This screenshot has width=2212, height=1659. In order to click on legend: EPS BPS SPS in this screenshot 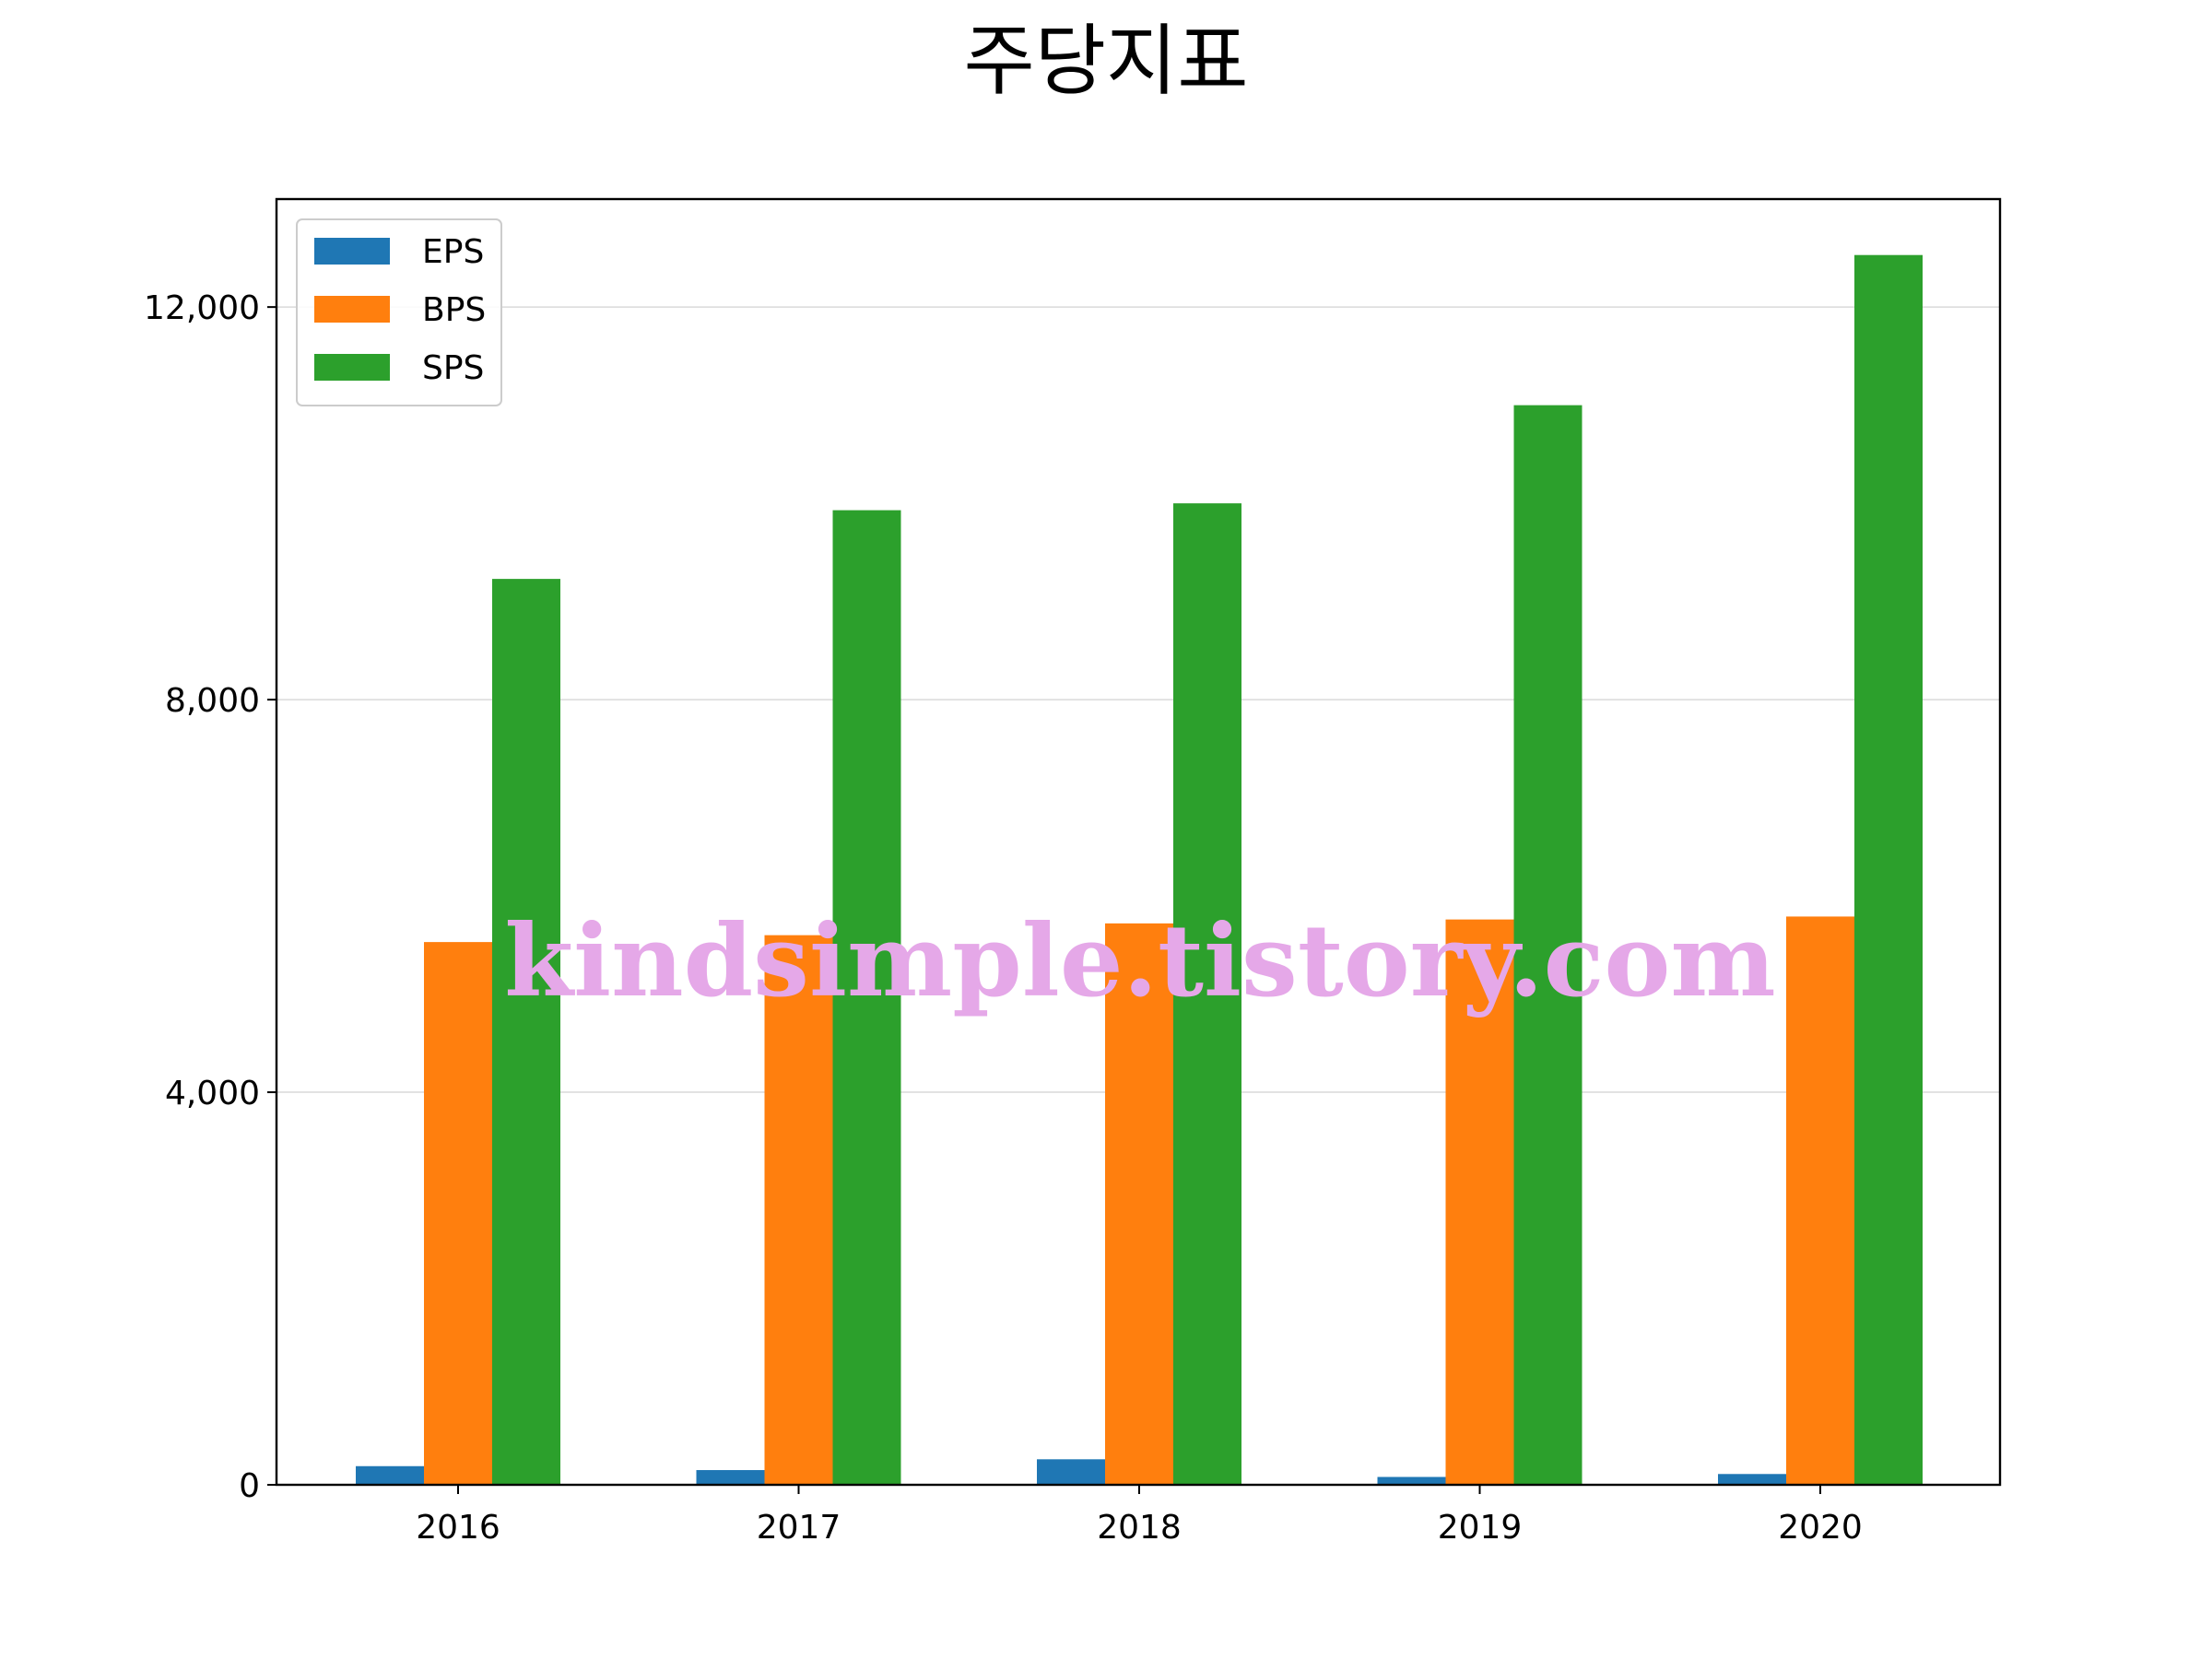, I will do `click(399, 312)`.